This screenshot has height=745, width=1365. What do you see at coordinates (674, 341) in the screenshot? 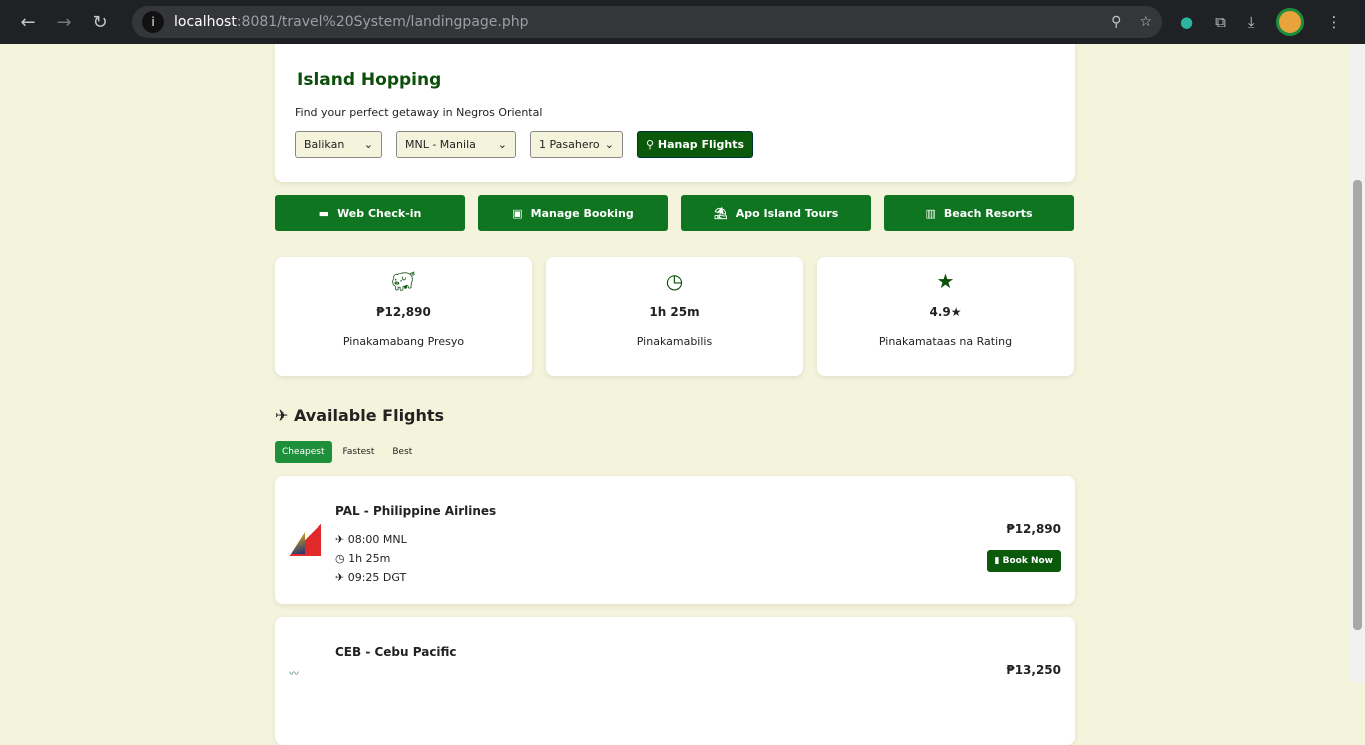
I see `stat-label: Pinakamabilis` at bounding box center [674, 341].